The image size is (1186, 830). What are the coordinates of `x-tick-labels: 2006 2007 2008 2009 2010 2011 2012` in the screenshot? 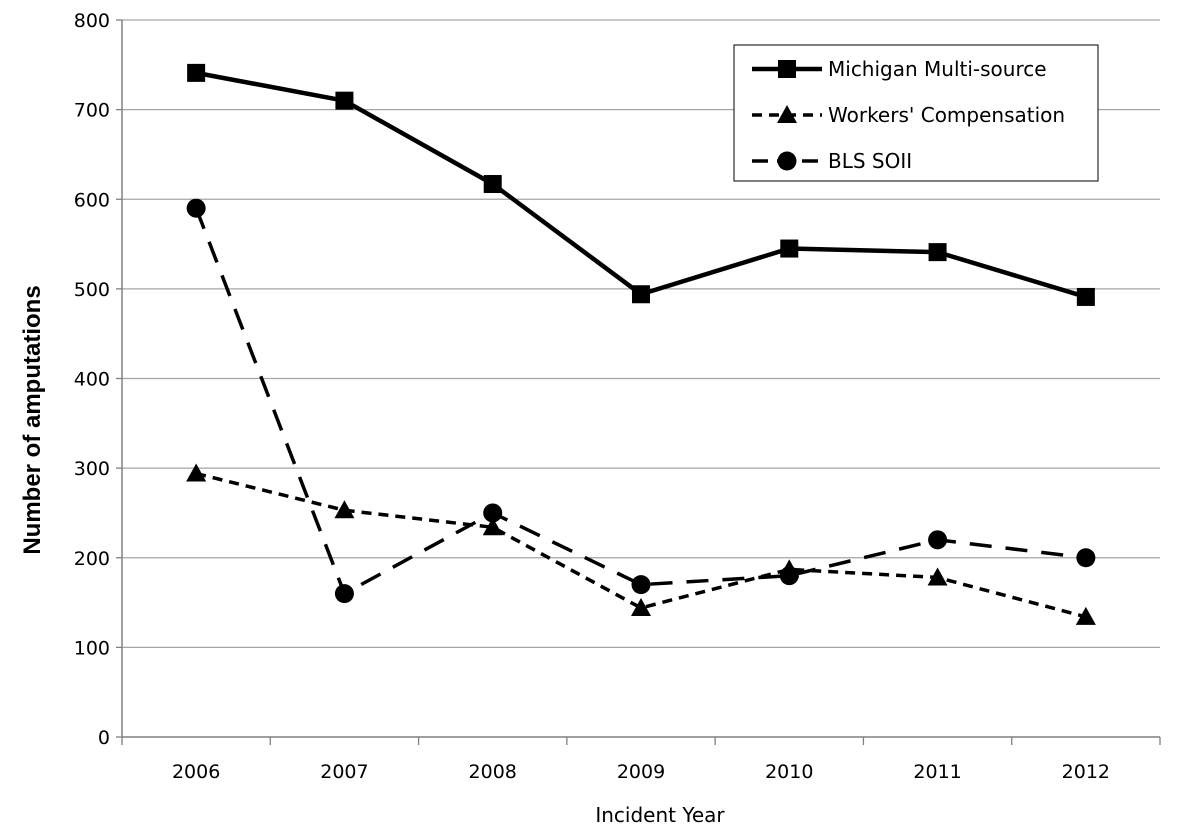 It's located at (641, 760).